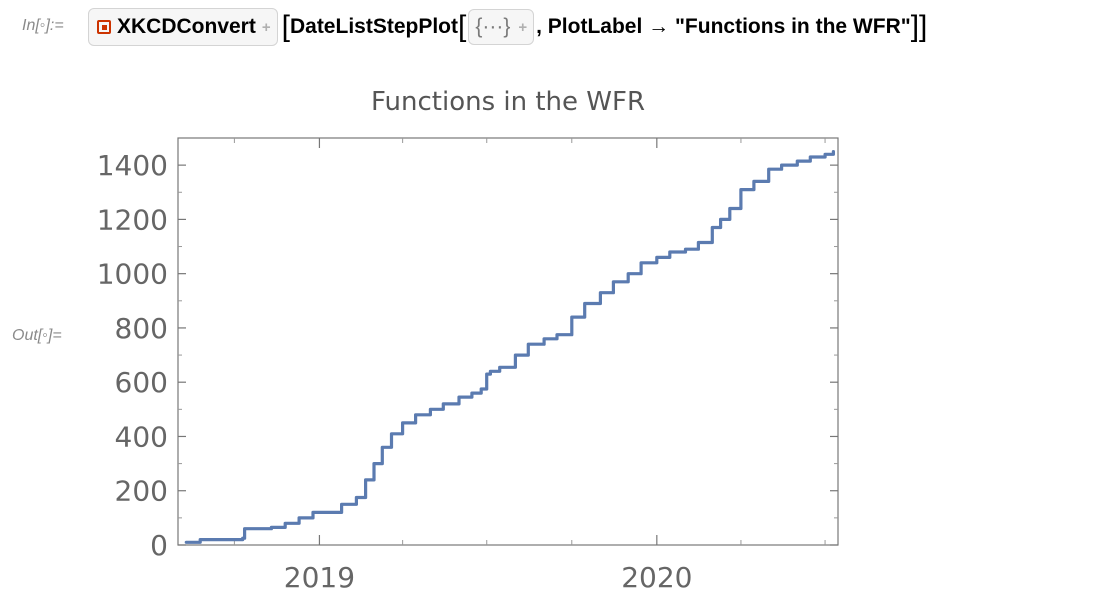 Image resolution: width=1116 pixels, height=608 pixels. I want to click on input-label: In[◦]:=, so click(43, 25).